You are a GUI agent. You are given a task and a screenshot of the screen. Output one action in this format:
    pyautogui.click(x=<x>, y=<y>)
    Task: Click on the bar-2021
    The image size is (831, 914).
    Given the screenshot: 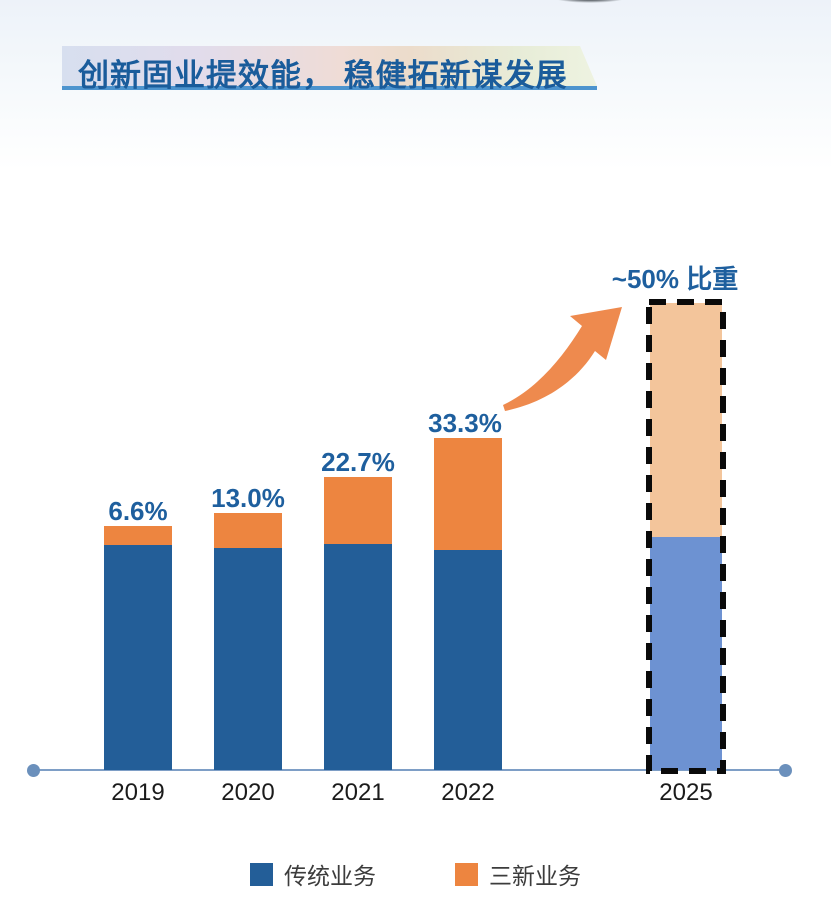 What is the action you would take?
    pyautogui.click(x=358, y=623)
    